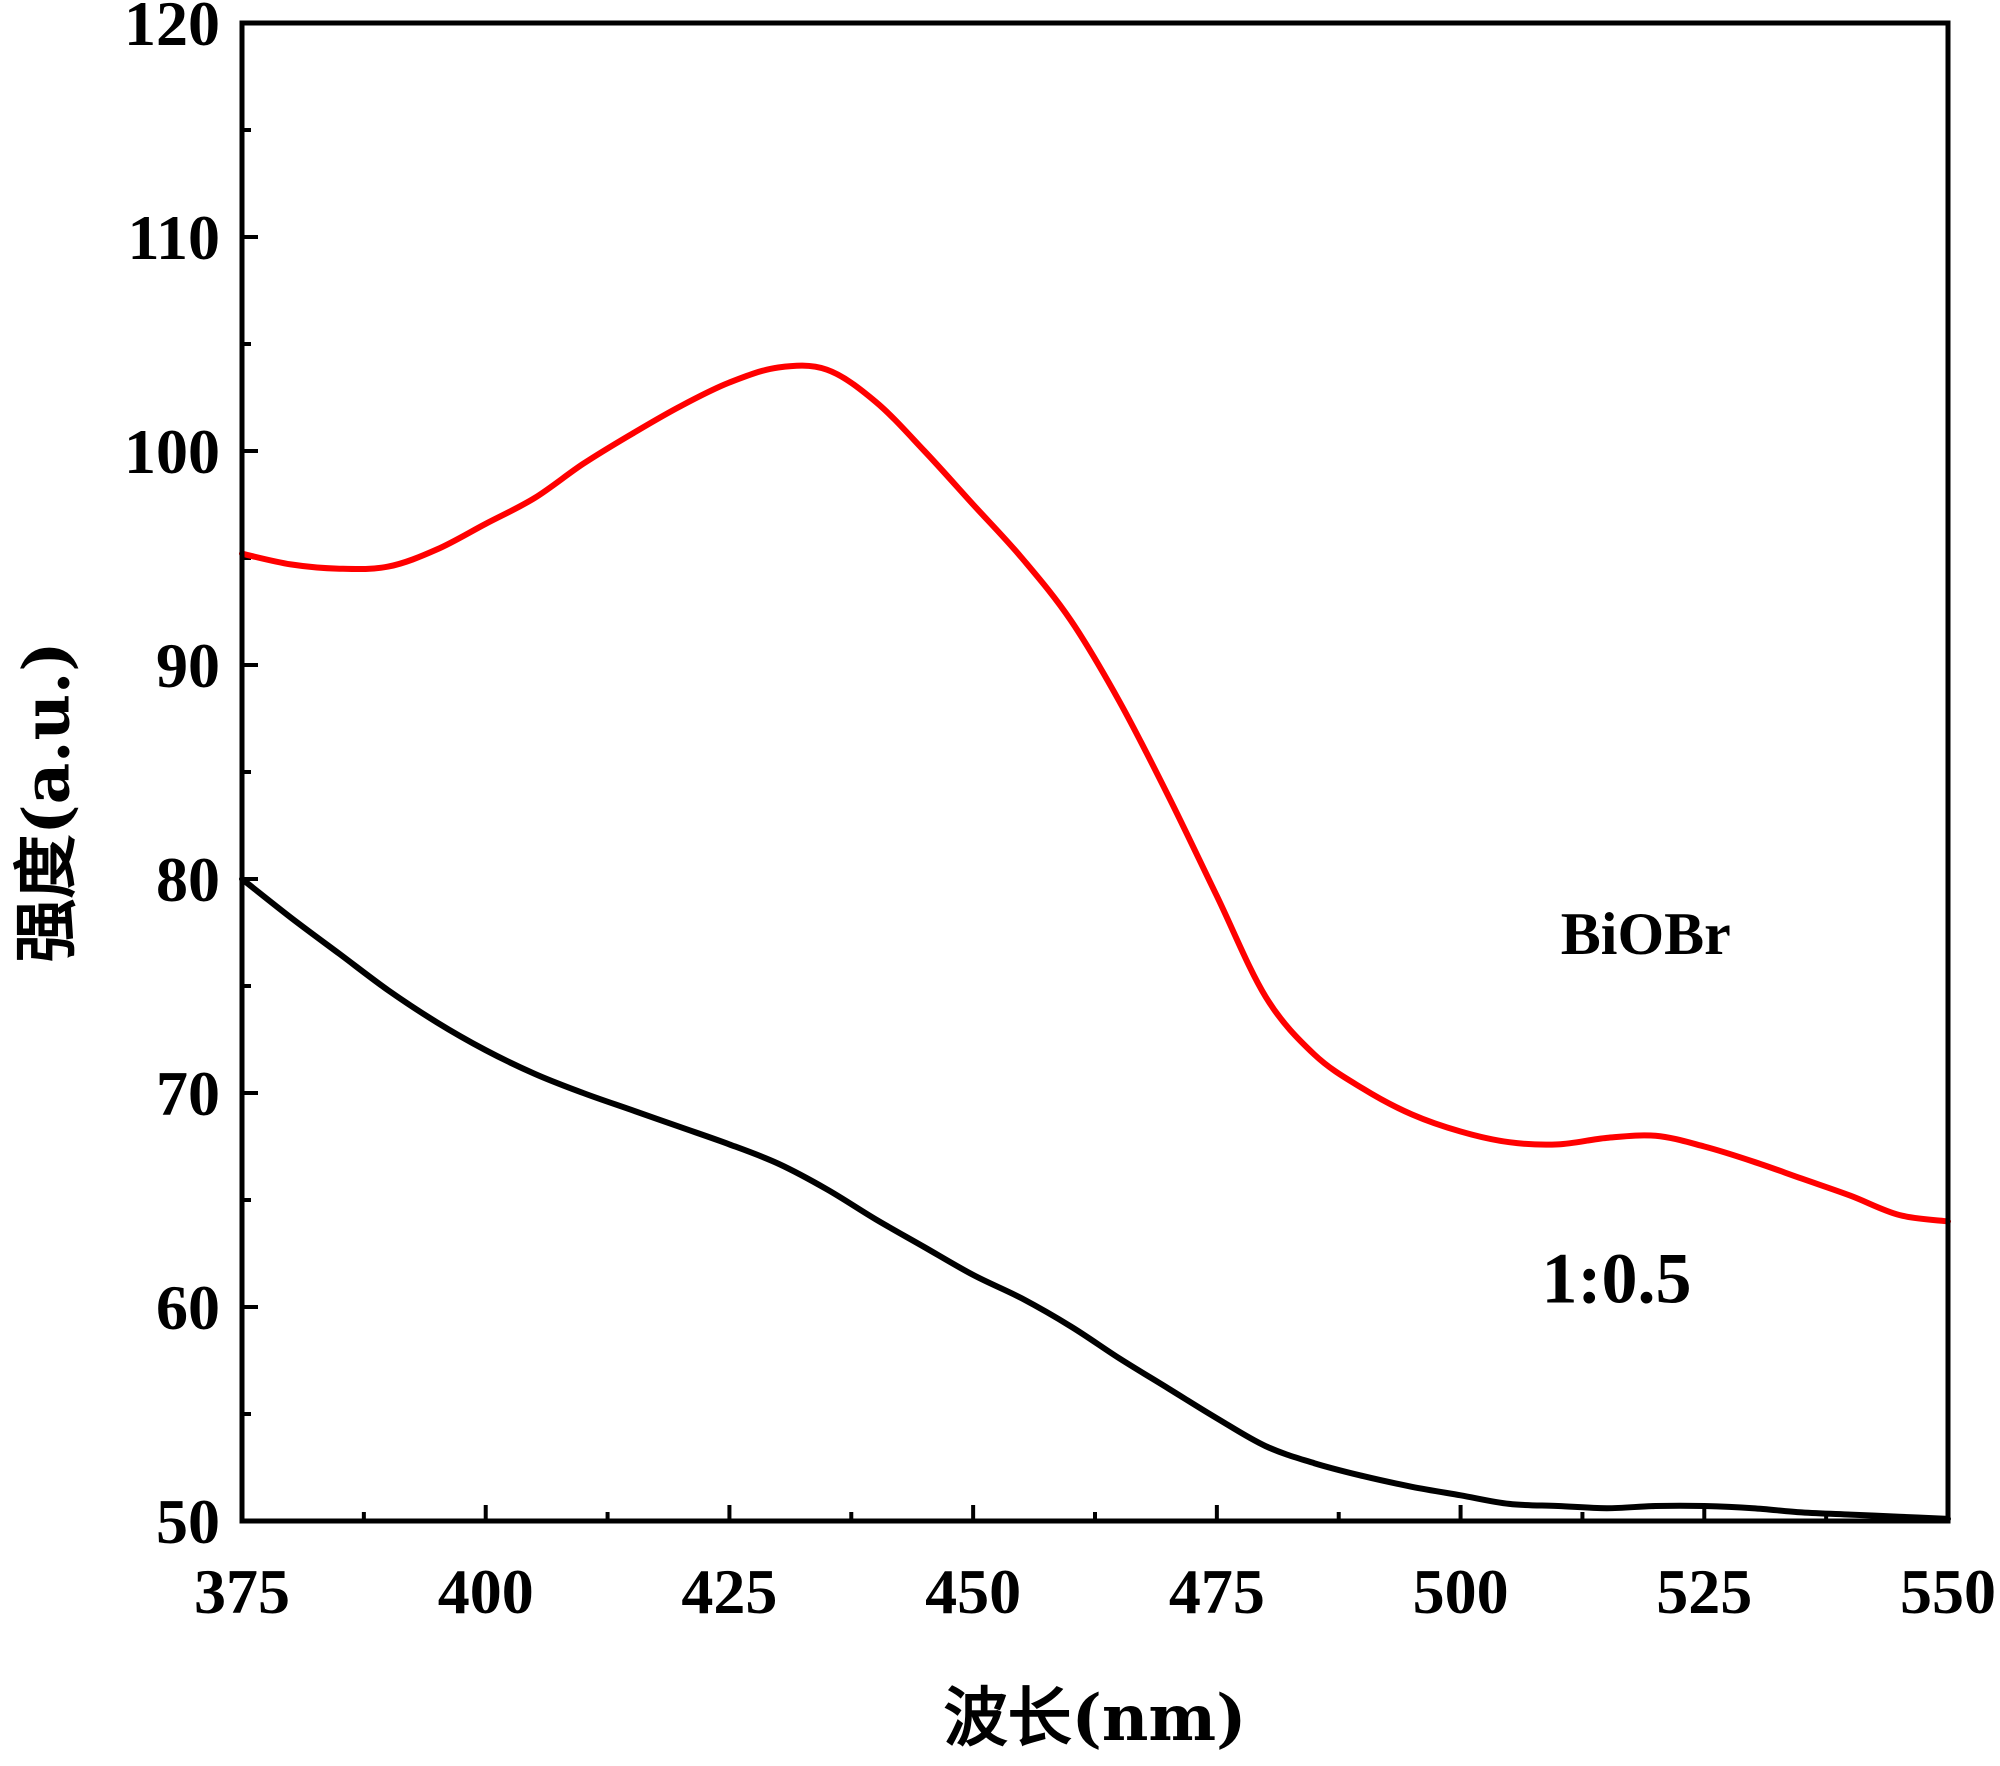 This screenshot has height=1766, width=2000. What do you see at coordinates (729, 1591) in the screenshot?
I see `x-tick-label: 425` at bounding box center [729, 1591].